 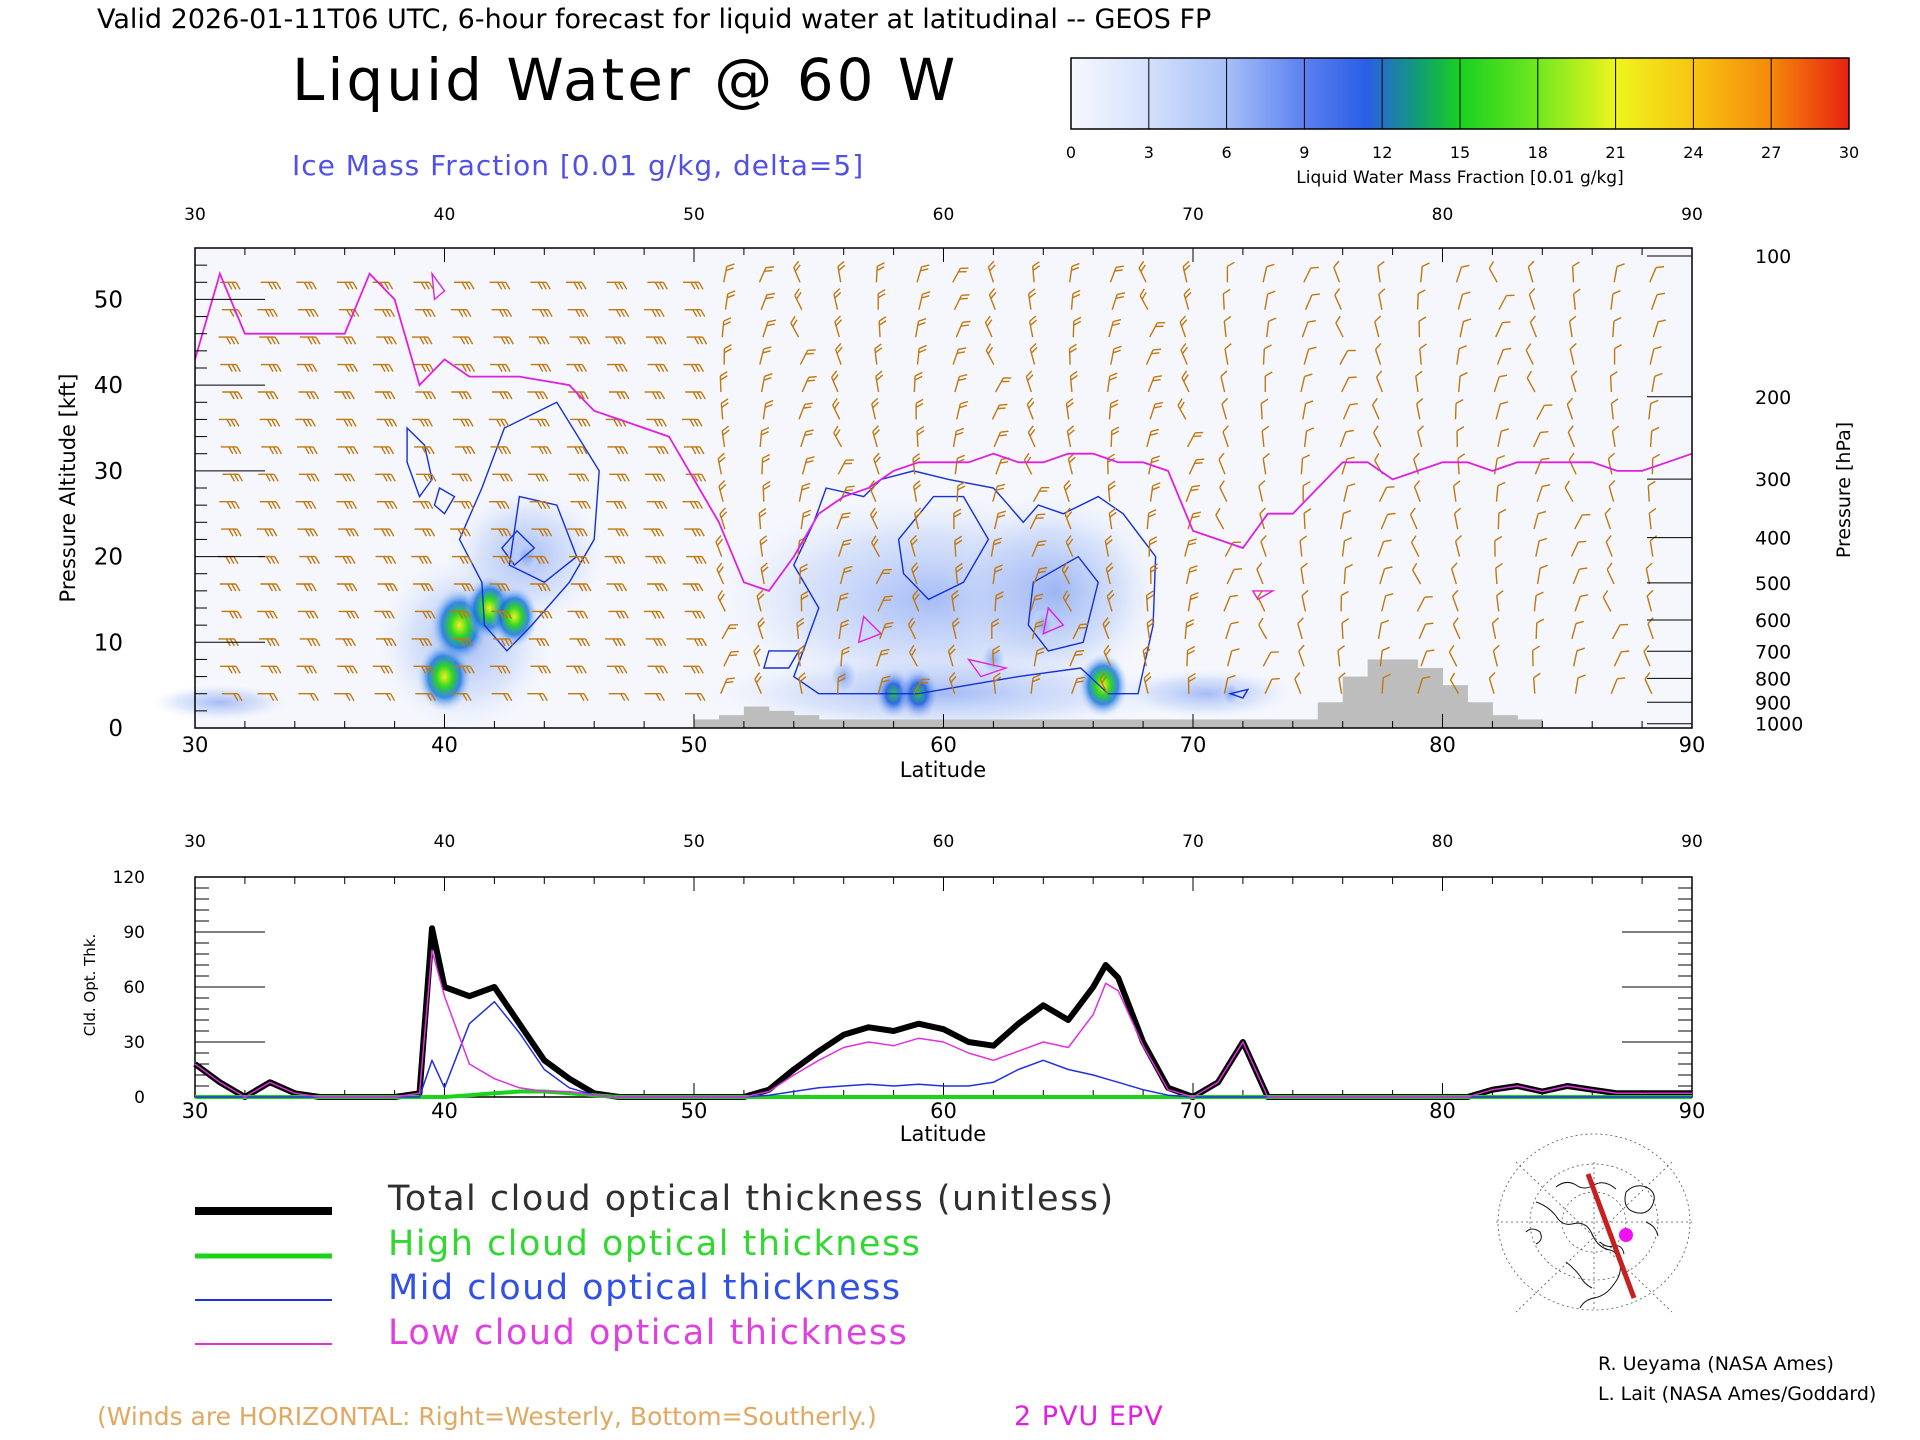 I want to click on ot-low-line, so click(x=943, y=1023).